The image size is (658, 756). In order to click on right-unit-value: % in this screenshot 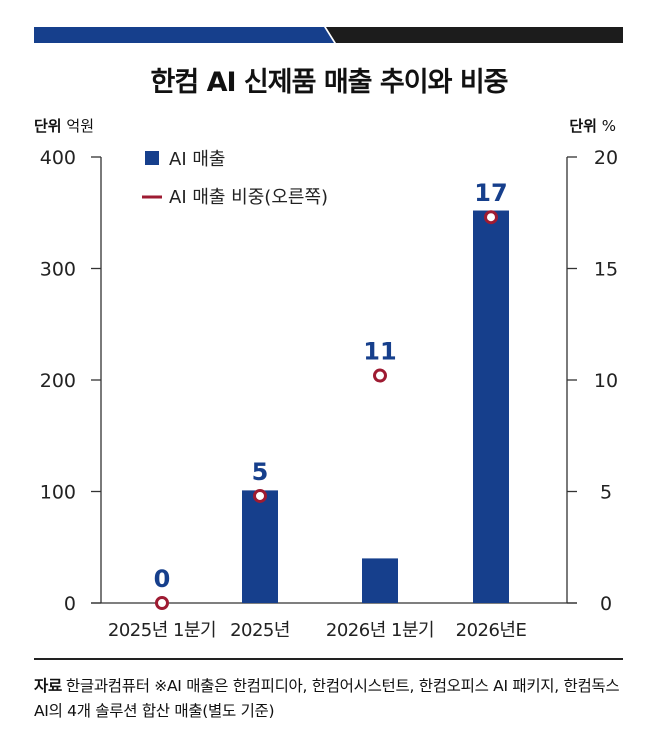, I will do `click(608, 126)`.